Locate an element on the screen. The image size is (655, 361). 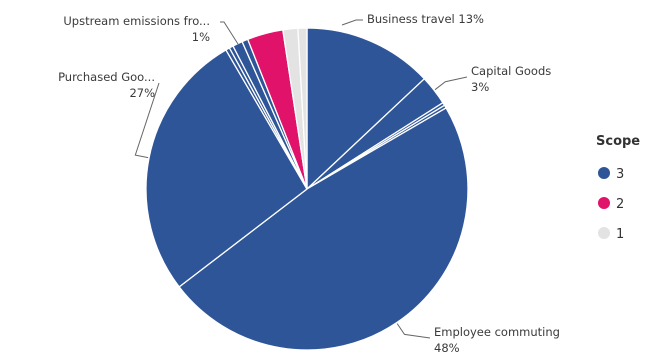
legend-label-1: 1 is located at coordinates (620, 234).